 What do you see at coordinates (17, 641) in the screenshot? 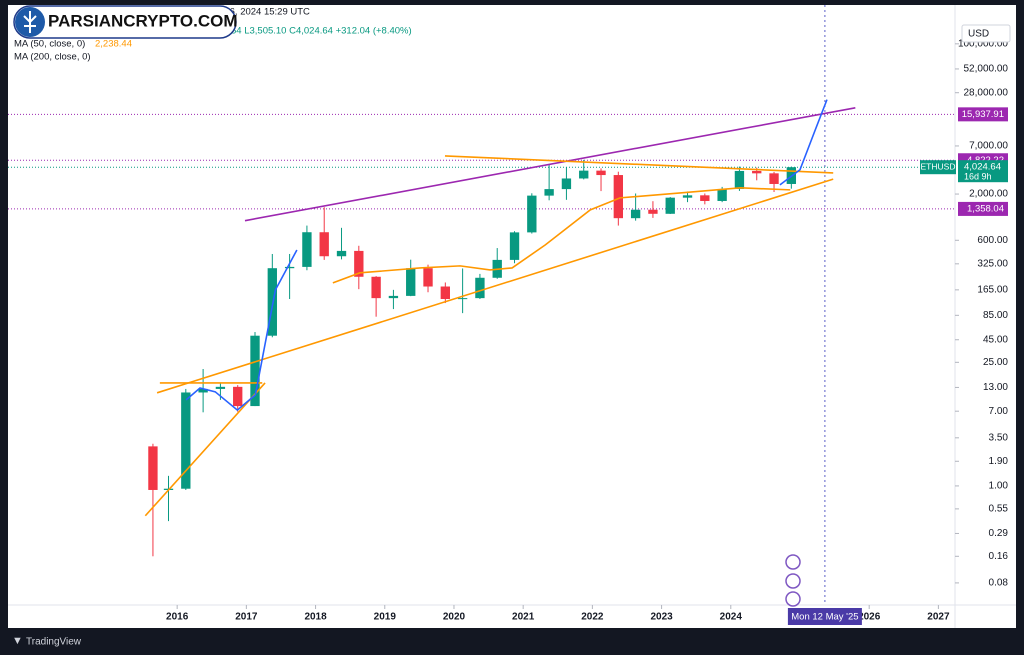
I see `footer-logo-mark: ▼` at bounding box center [17, 641].